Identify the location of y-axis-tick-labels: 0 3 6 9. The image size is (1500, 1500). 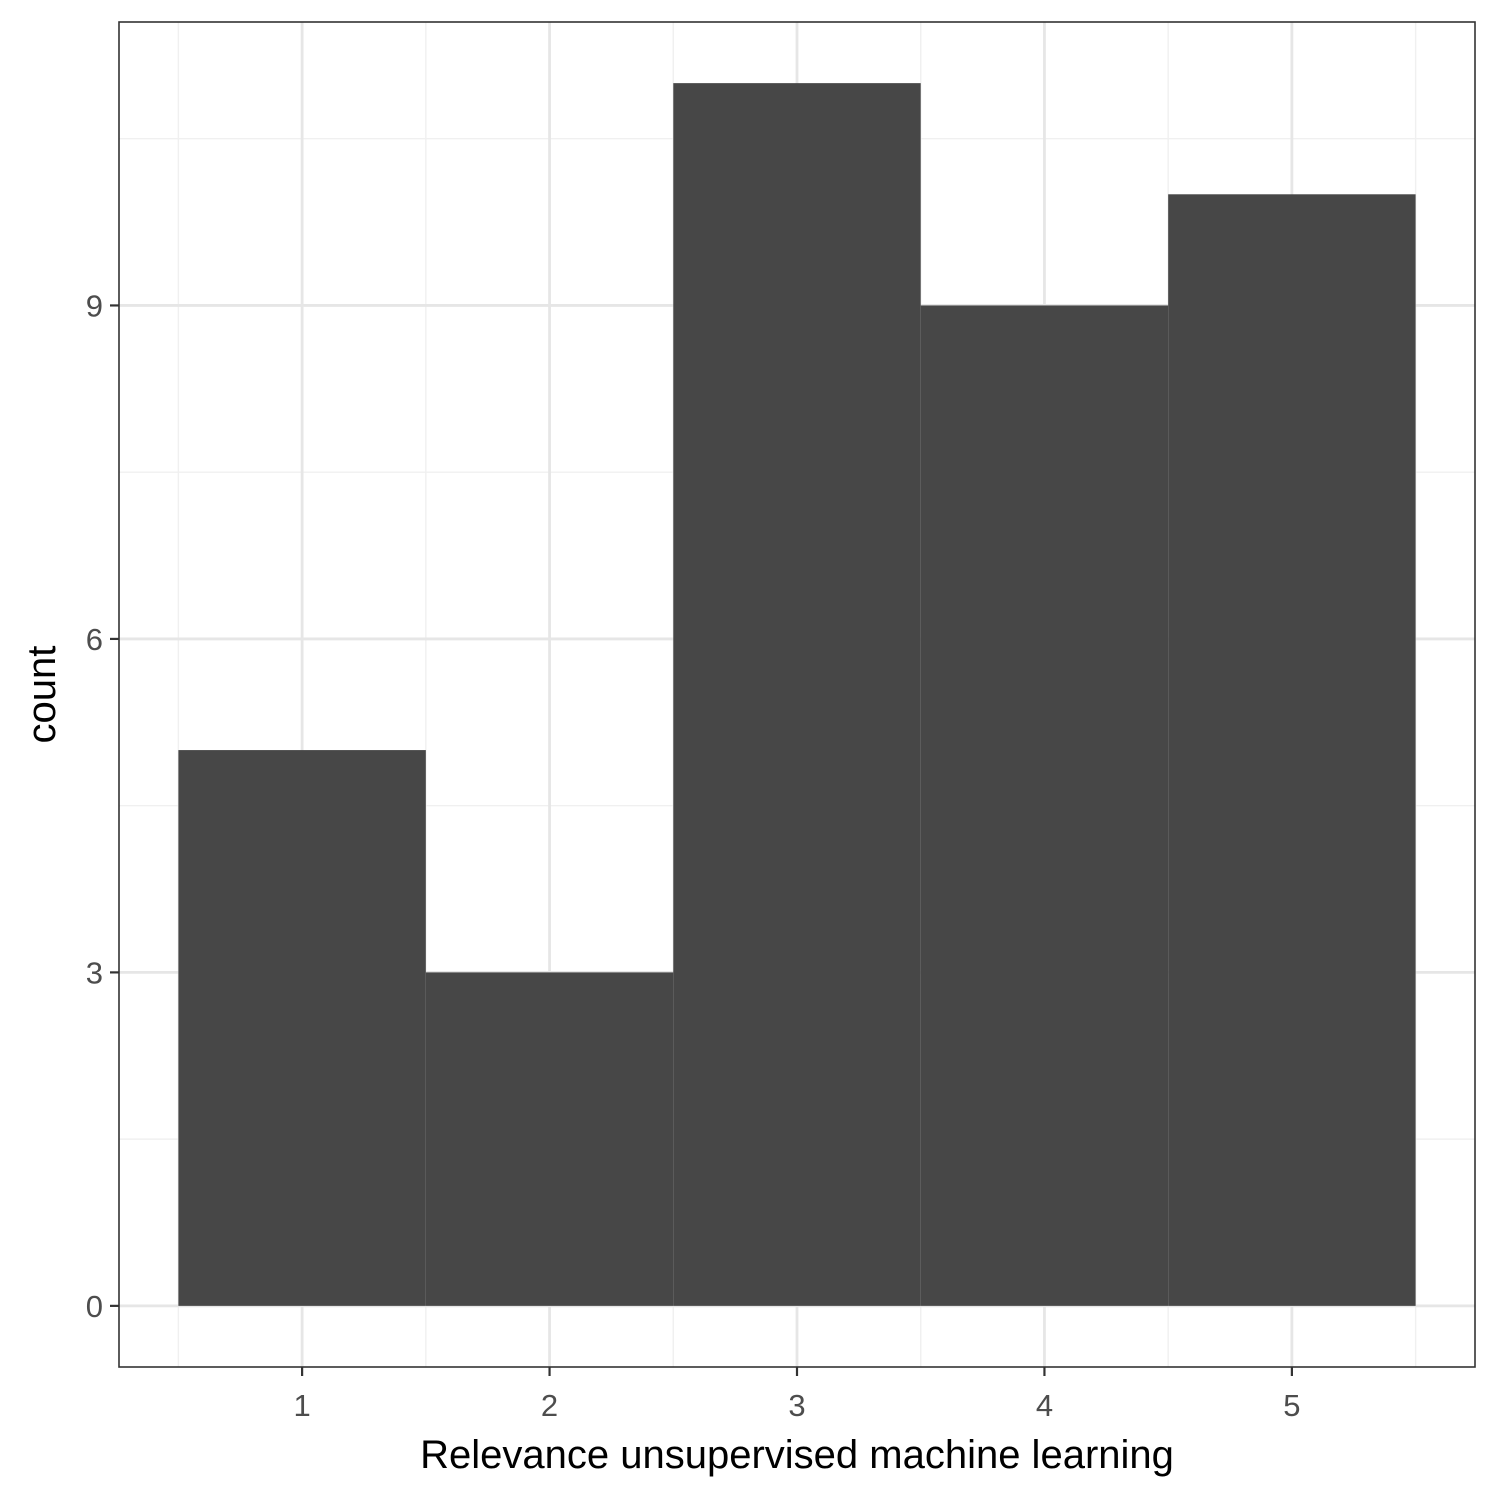
(94, 805).